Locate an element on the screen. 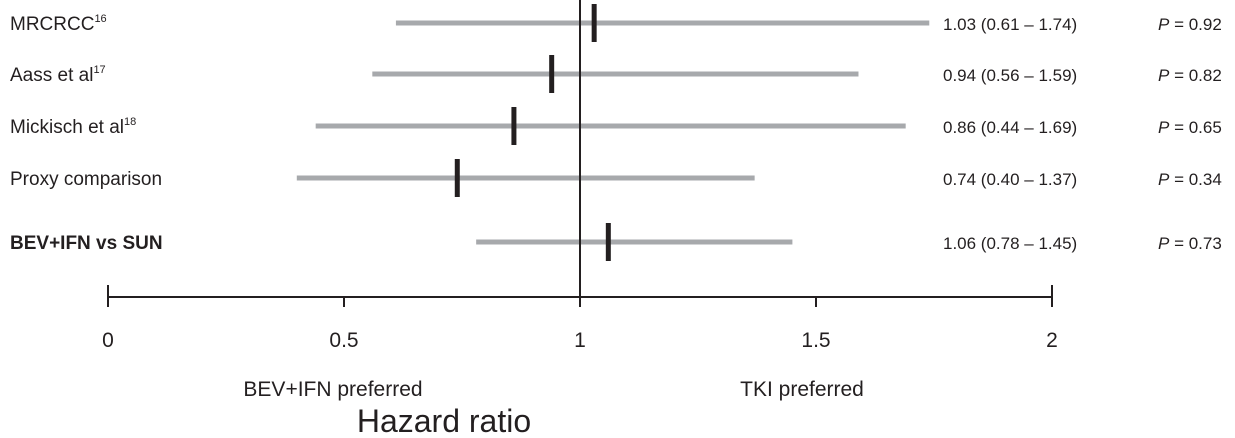 The height and width of the screenshot is (438, 1235). x-tick-label: 0 is located at coordinates (108, 340).